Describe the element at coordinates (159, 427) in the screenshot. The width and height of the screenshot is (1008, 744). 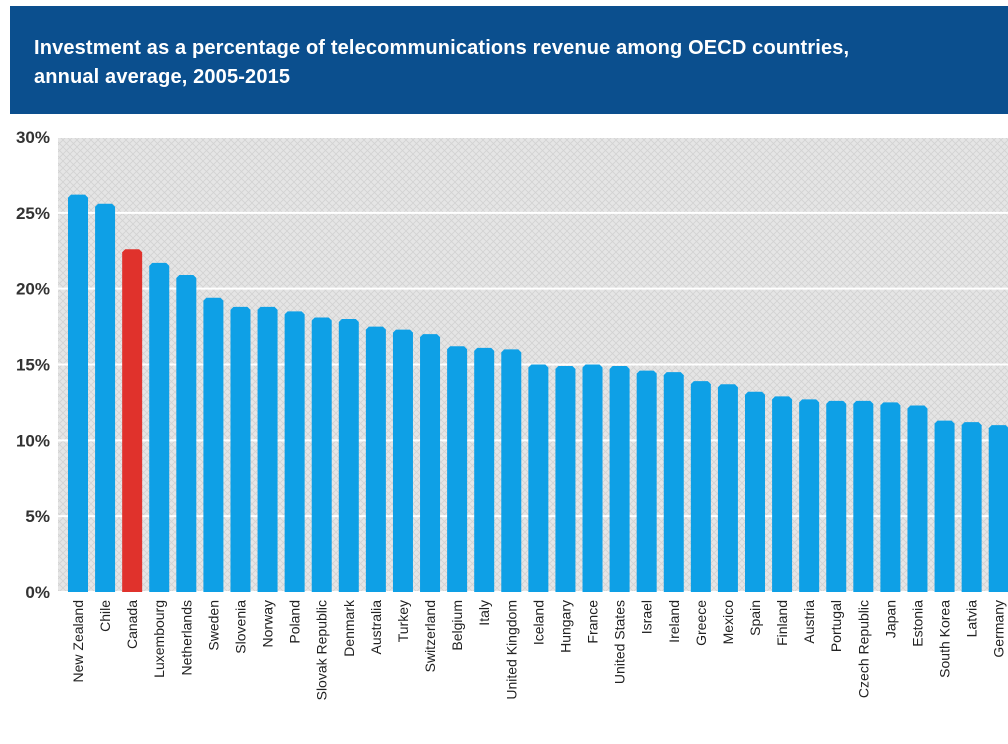
I see `bar-luxembourg` at that location.